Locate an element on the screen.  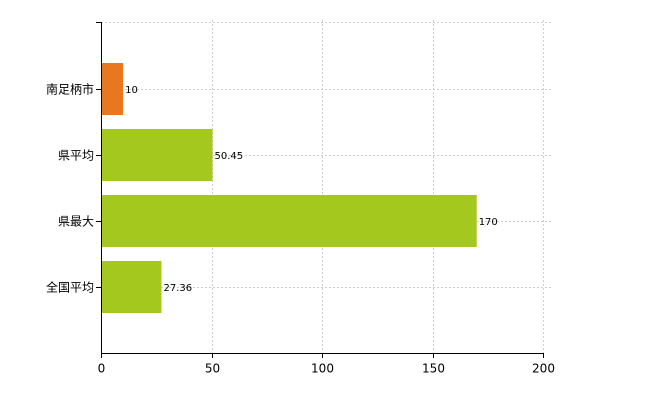
y-tick-label: 県平均 is located at coordinates (76, 156).